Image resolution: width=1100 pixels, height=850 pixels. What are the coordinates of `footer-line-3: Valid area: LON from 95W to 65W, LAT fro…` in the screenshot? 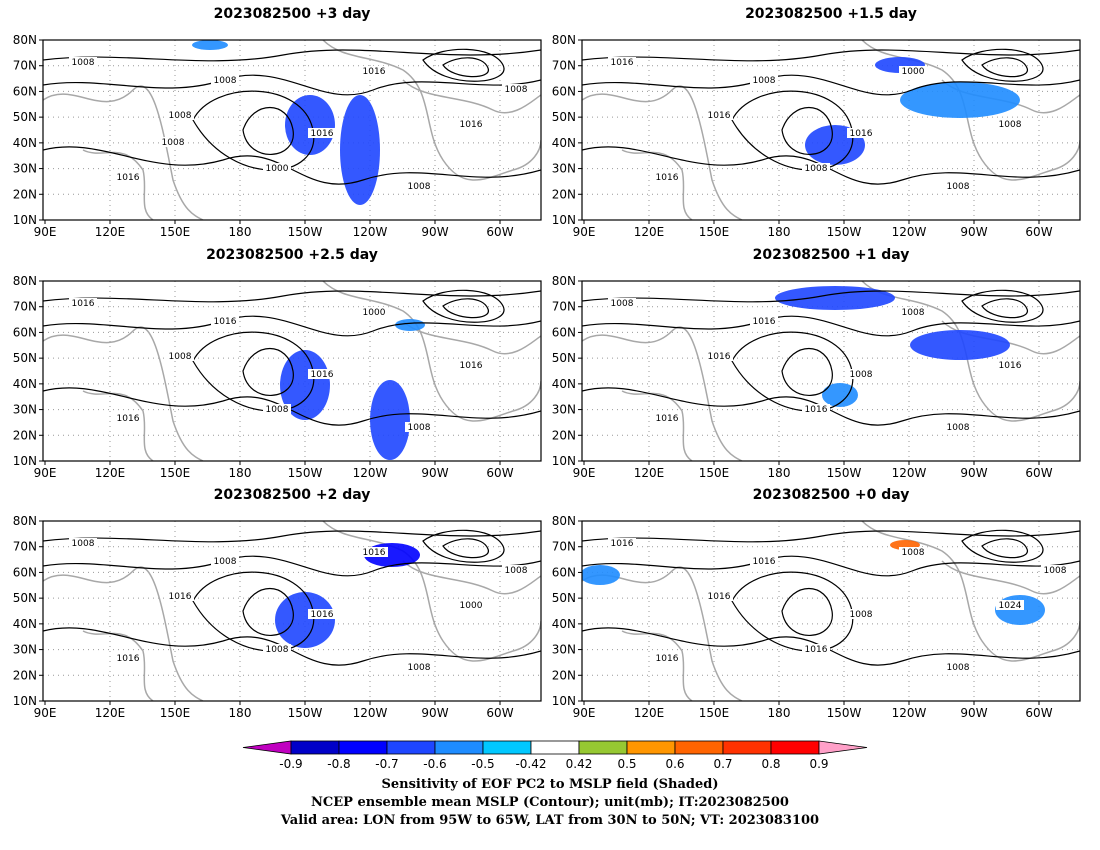 It's located at (550, 820).